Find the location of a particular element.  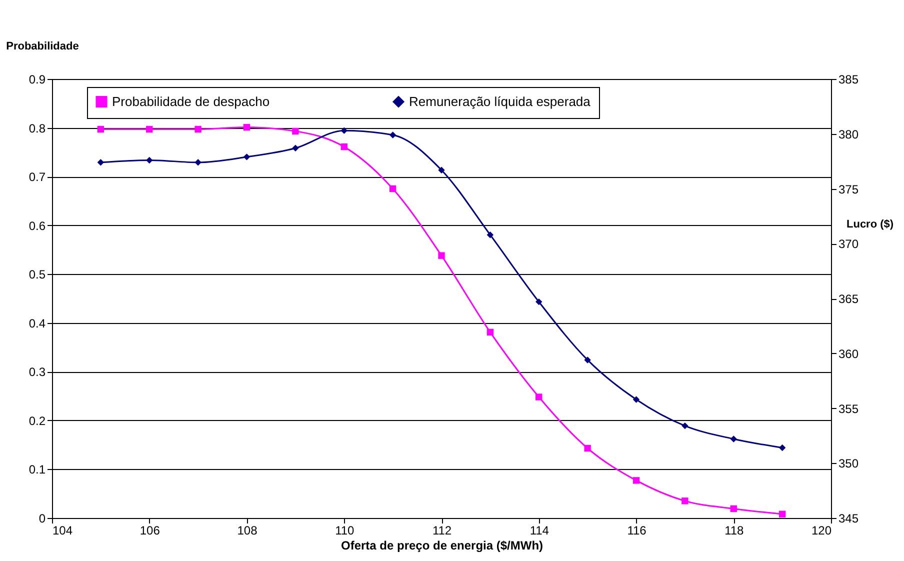

y2-tick-label: 360 is located at coordinates (848, 353).